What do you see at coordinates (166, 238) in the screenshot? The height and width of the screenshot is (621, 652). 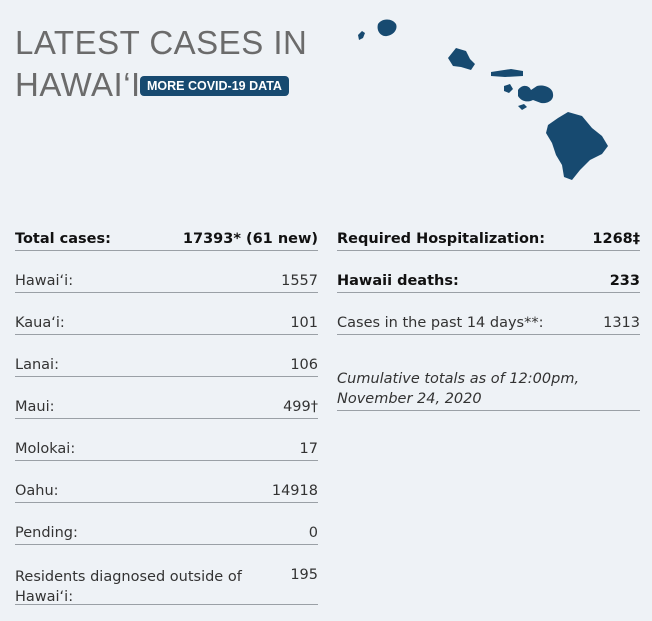 I see `stat-row-total-cases: Total cases: 17393* (61 new)` at bounding box center [166, 238].